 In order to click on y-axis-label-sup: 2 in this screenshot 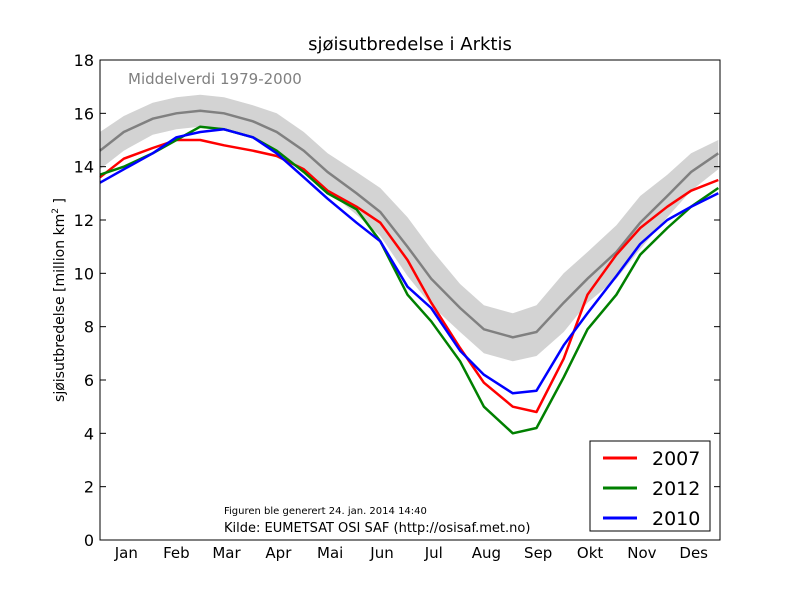, I will do `click(56, 211)`.